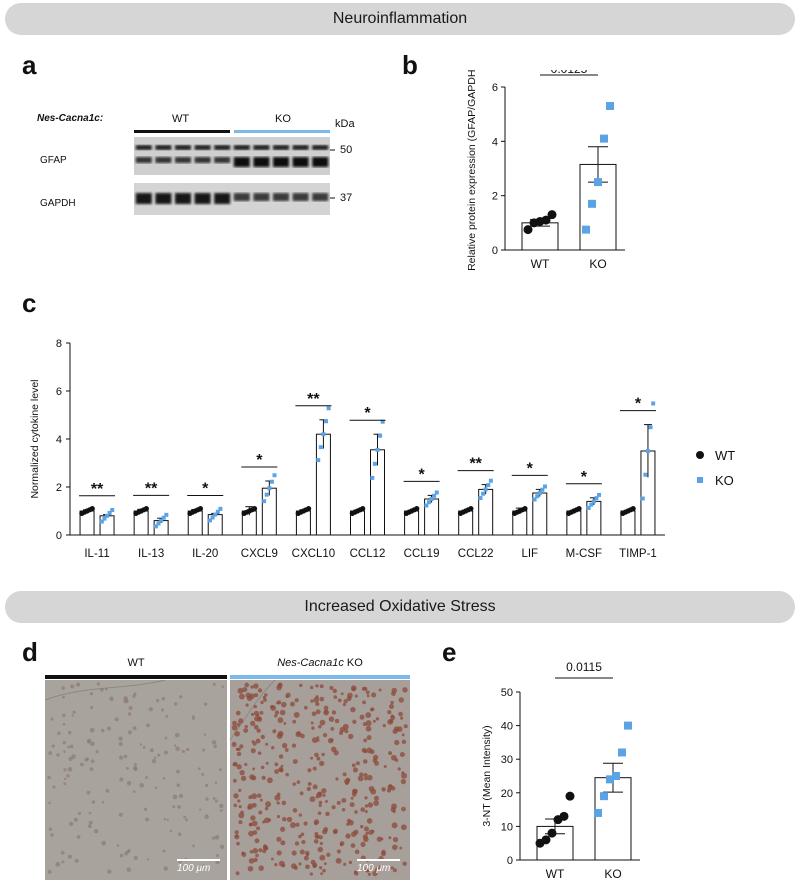 This screenshot has height=887, width=800. Describe the element at coordinates (495, 197) in the screenshot. I see `gfap-y-tick-label: 2` at that location.